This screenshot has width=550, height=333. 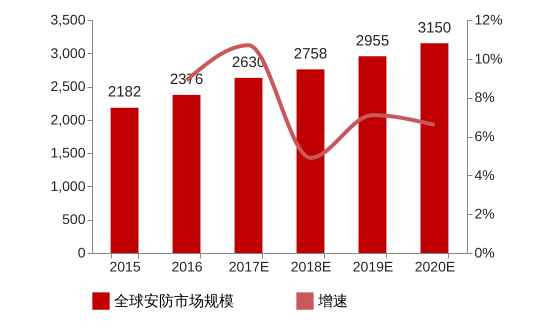 What do you see at coordinates (68, 20) in the screenshot?
I see `y-tick-label: 3,500` at bounding box center [68, 20].